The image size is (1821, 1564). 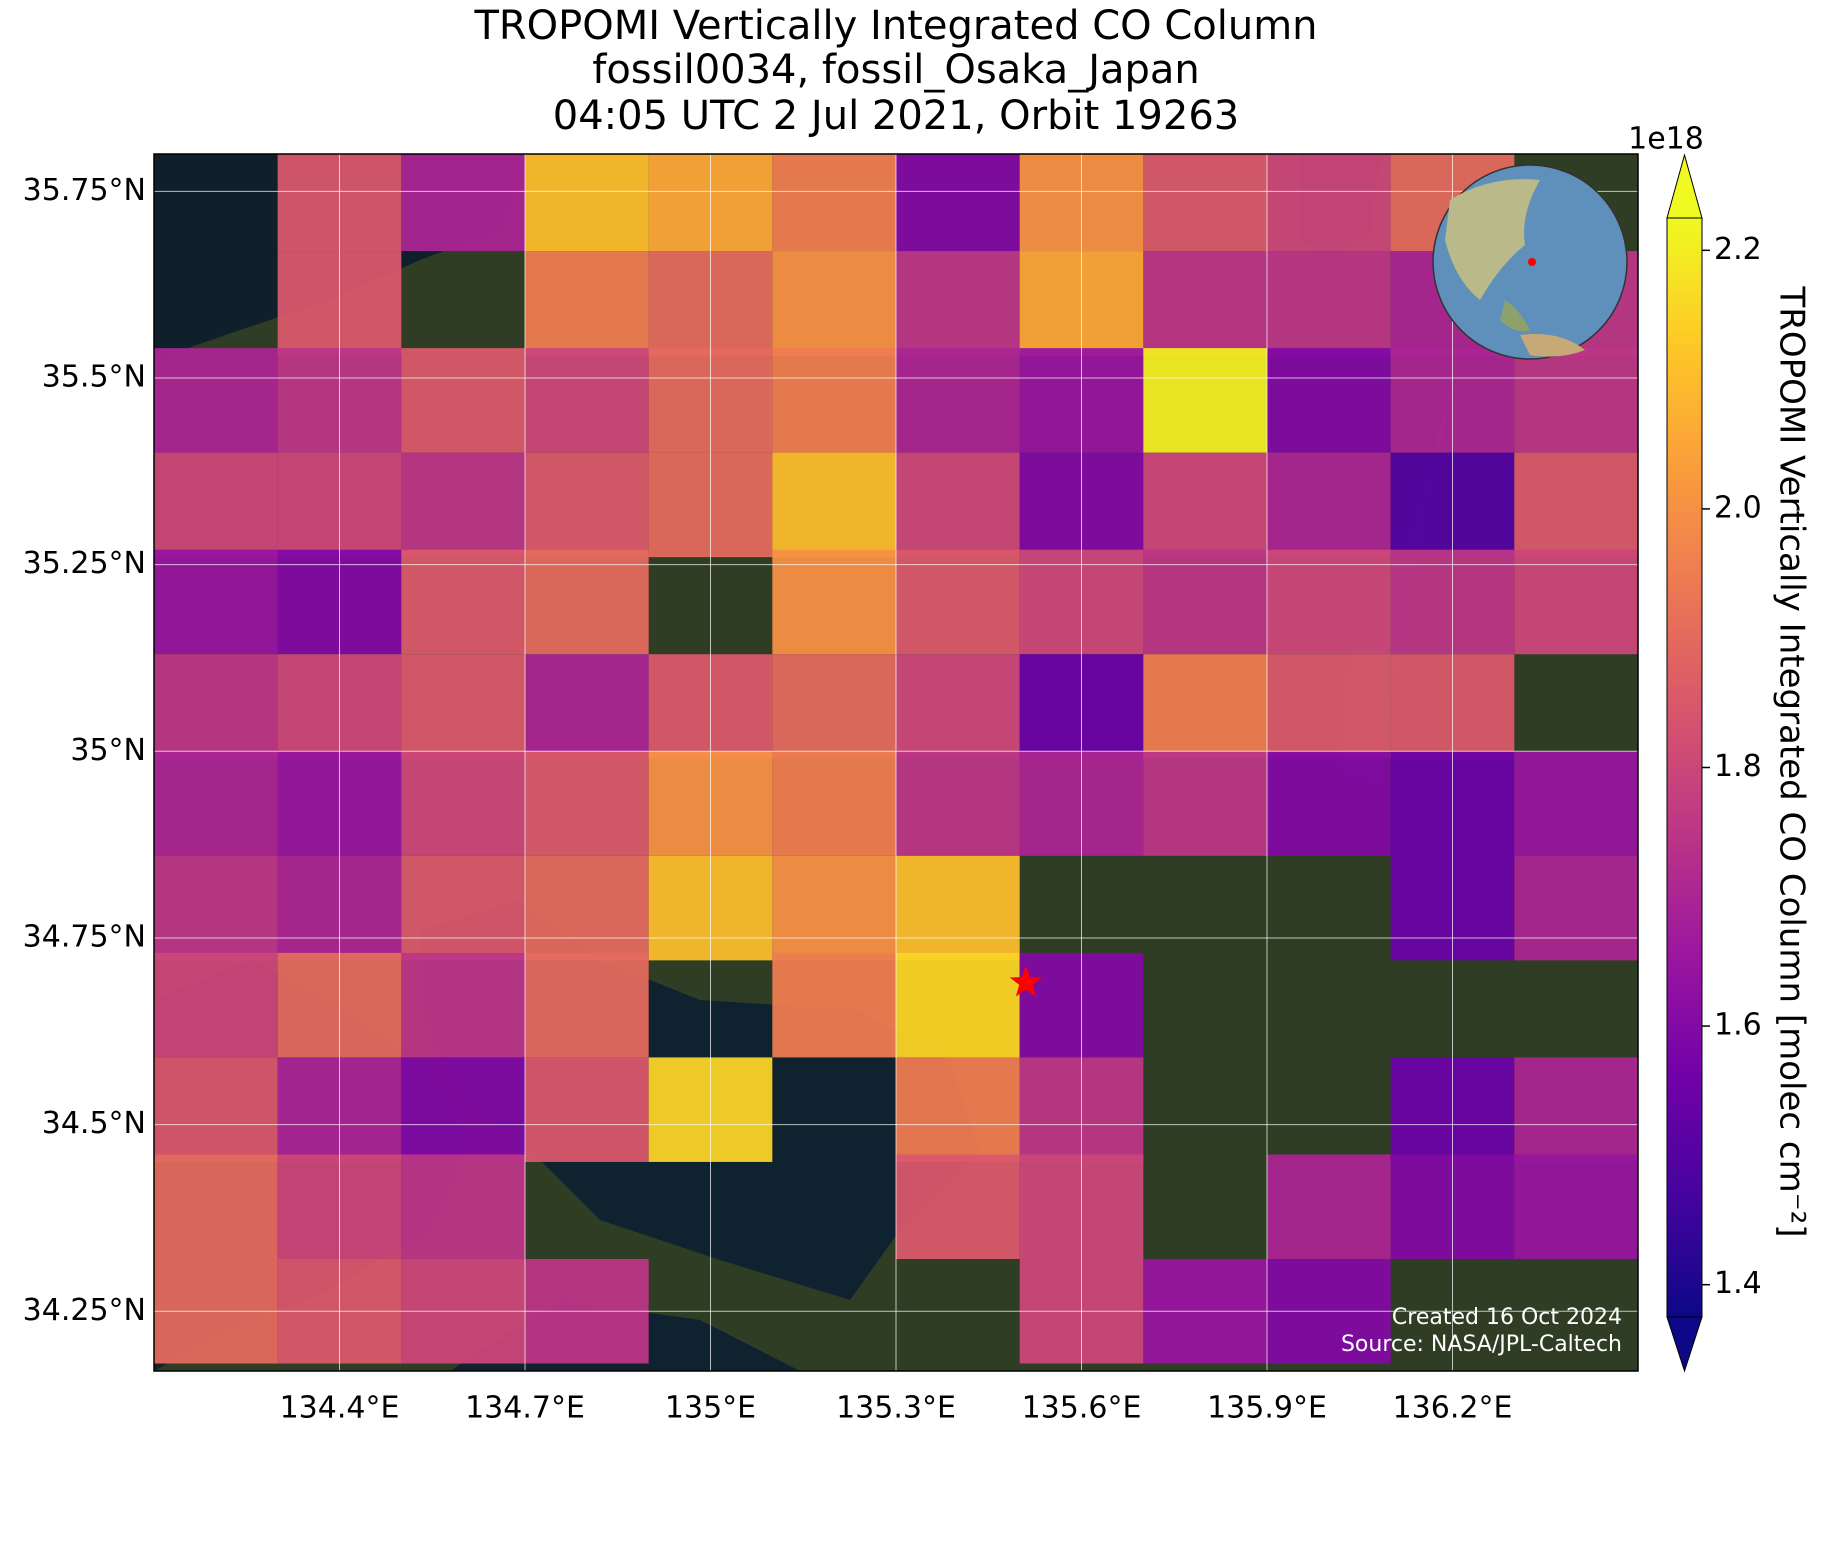 I want to click on globe-site, so click(x=1532, y=262).